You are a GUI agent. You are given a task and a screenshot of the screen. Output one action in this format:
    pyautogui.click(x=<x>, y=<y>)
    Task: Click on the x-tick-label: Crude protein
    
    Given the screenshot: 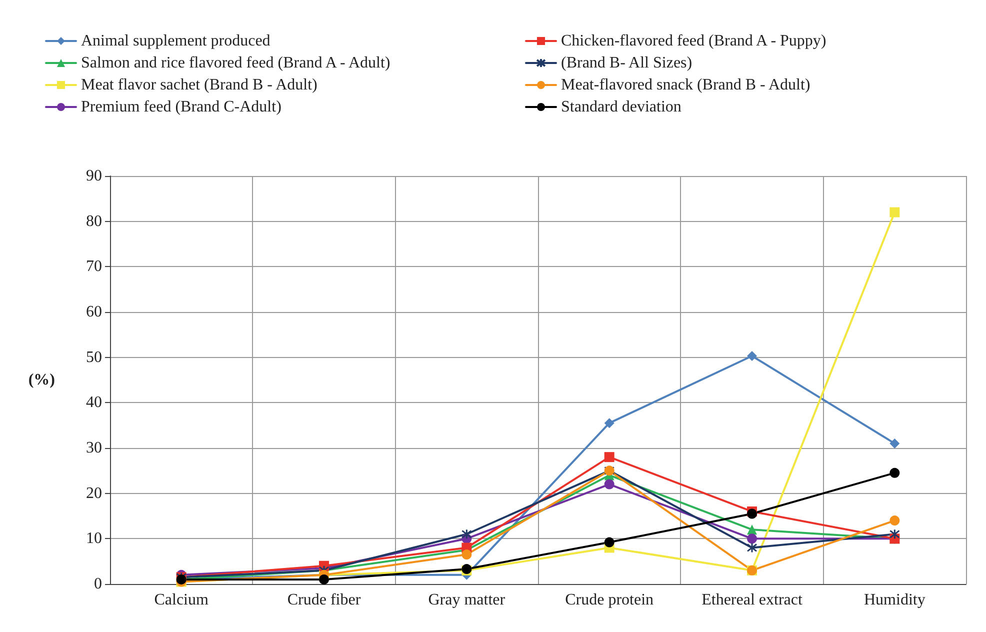 What is the action you would take?
    pyautogui.click(x=609, y=600)
    